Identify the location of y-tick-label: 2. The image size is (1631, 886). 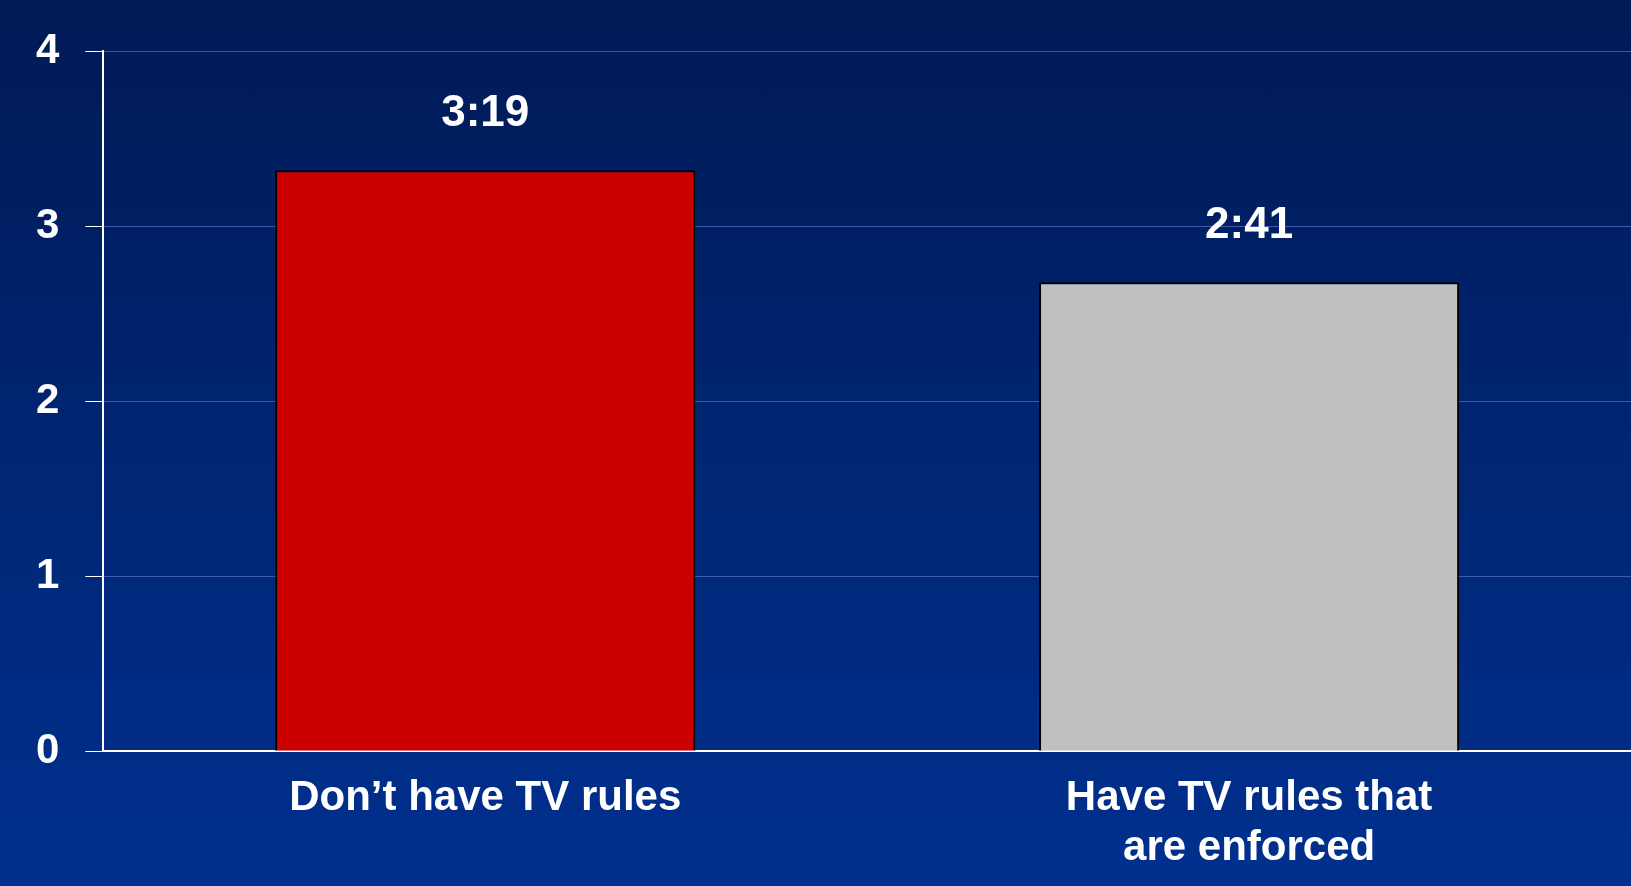
(48, 398).